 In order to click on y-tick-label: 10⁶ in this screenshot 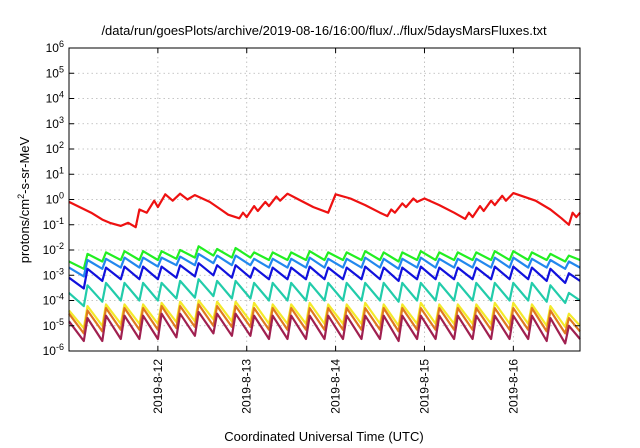, I will do `click(55, 47)`.